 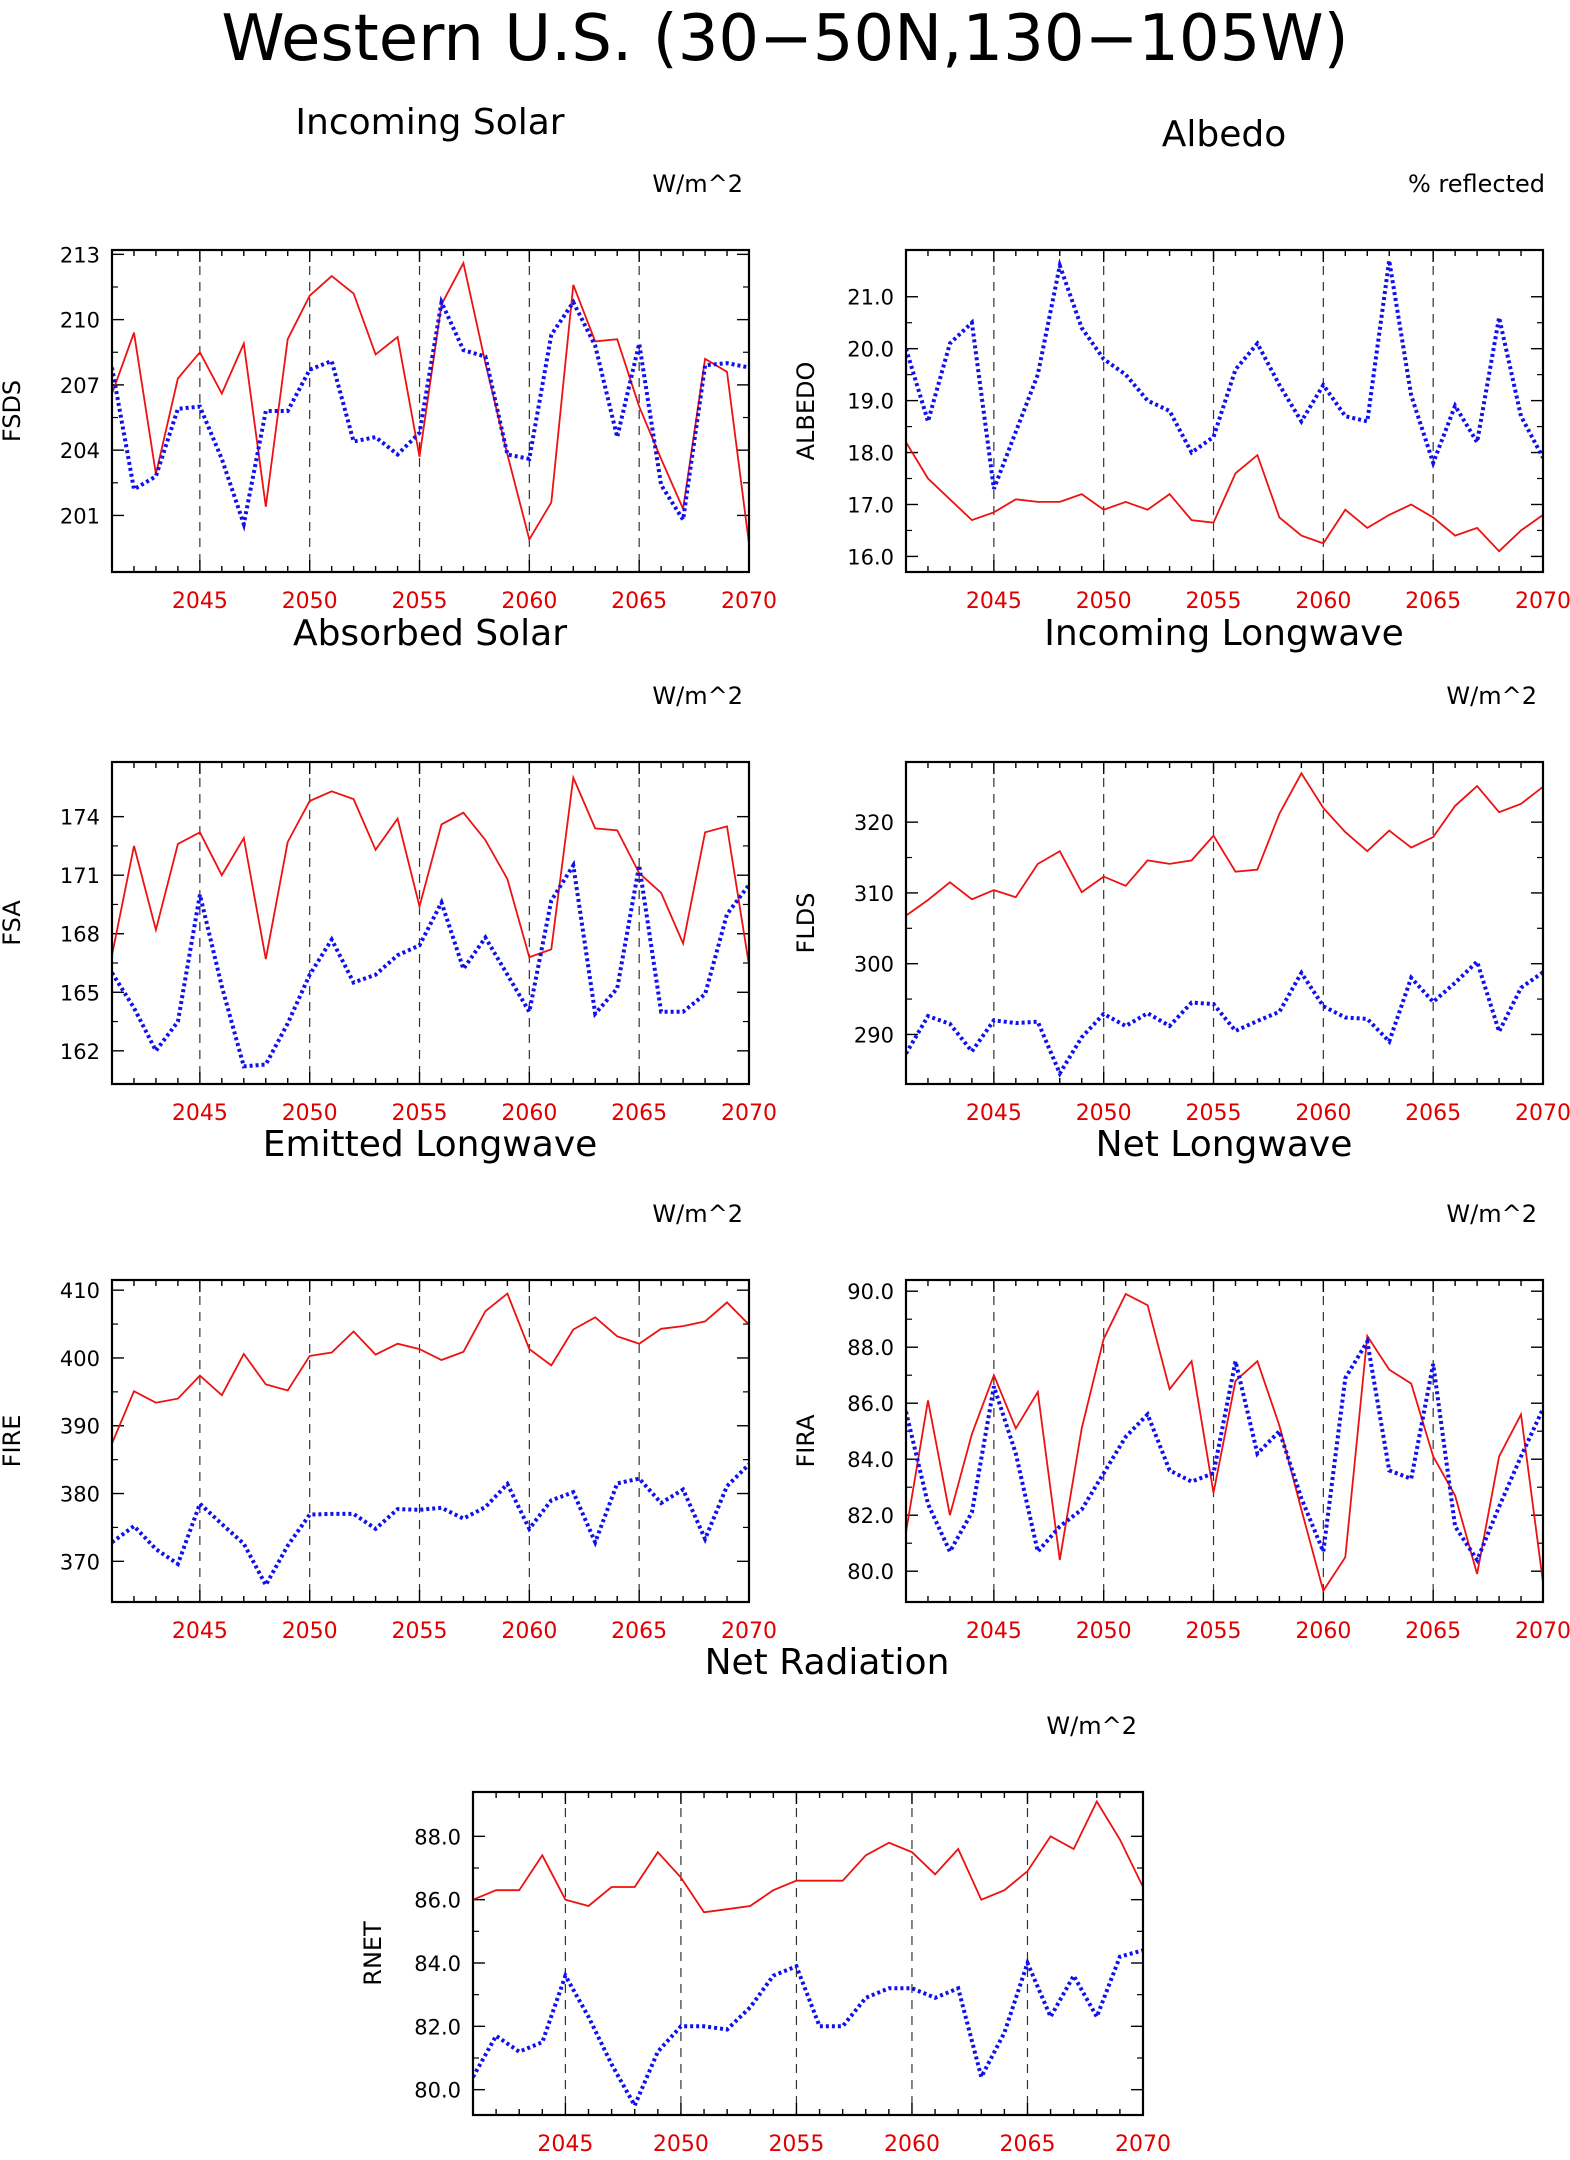 I want to click on y-tick-label: 310, so click(x=874, y=894).